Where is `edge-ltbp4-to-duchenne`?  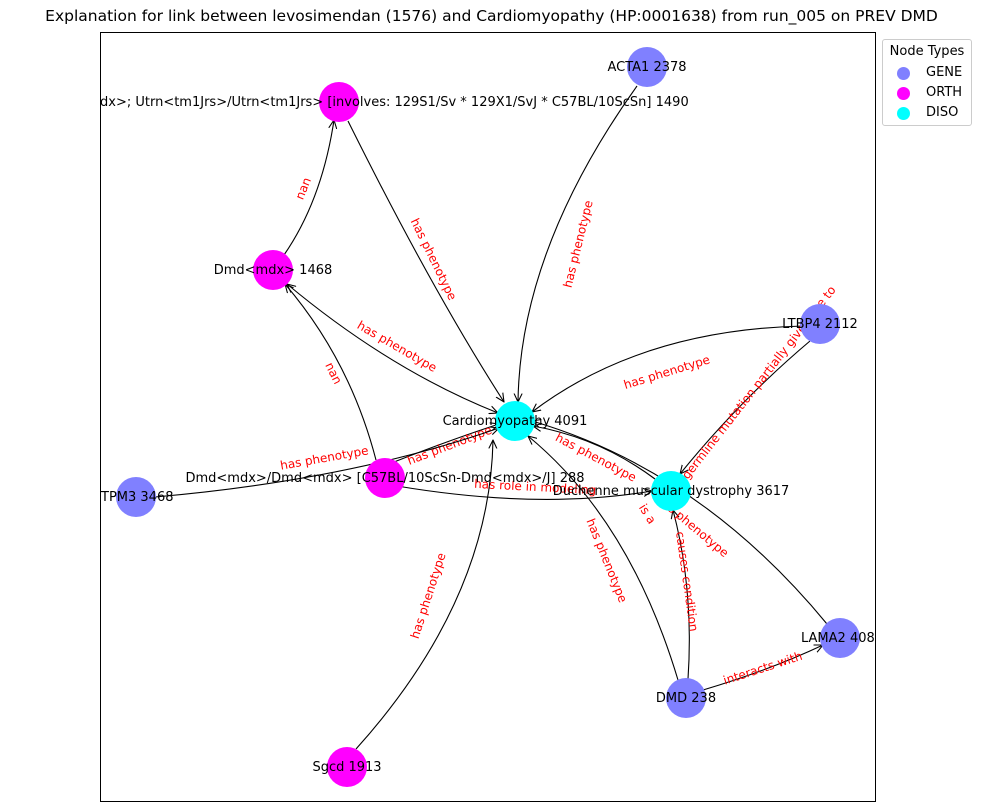 edge-ltbp4-to-duchenne is located at coordinates (745, 407).